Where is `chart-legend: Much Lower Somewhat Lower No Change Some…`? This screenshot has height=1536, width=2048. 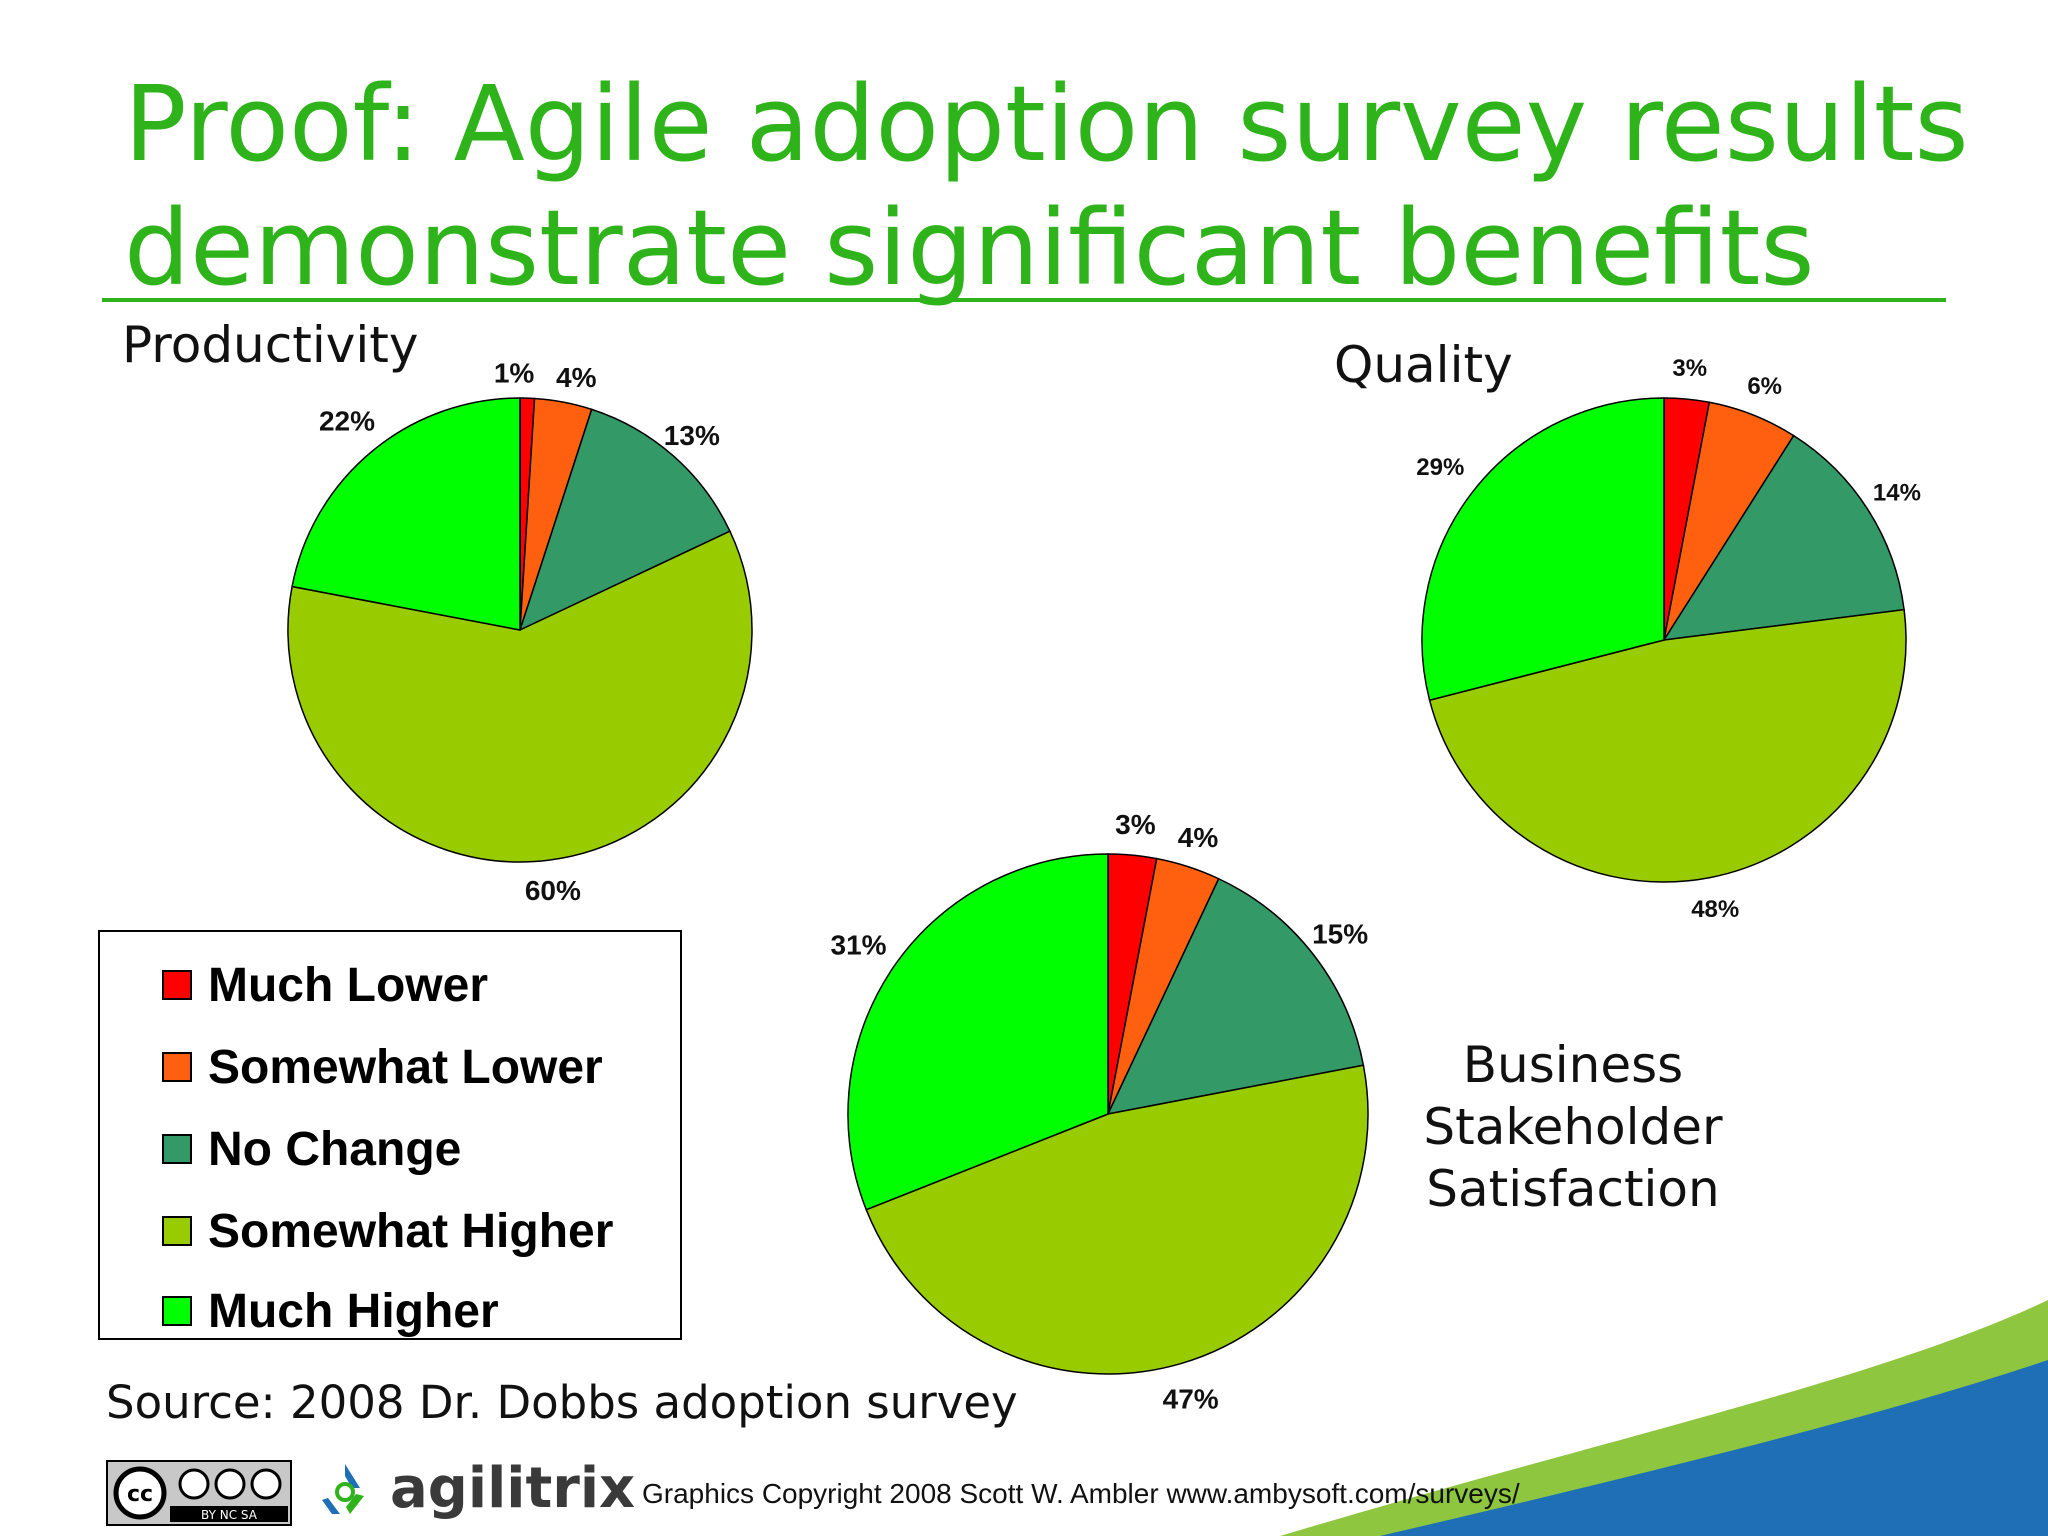 chart-legend: Much Lower Somewhat Lower No Change Some… is located at coordinates (390, 1135).